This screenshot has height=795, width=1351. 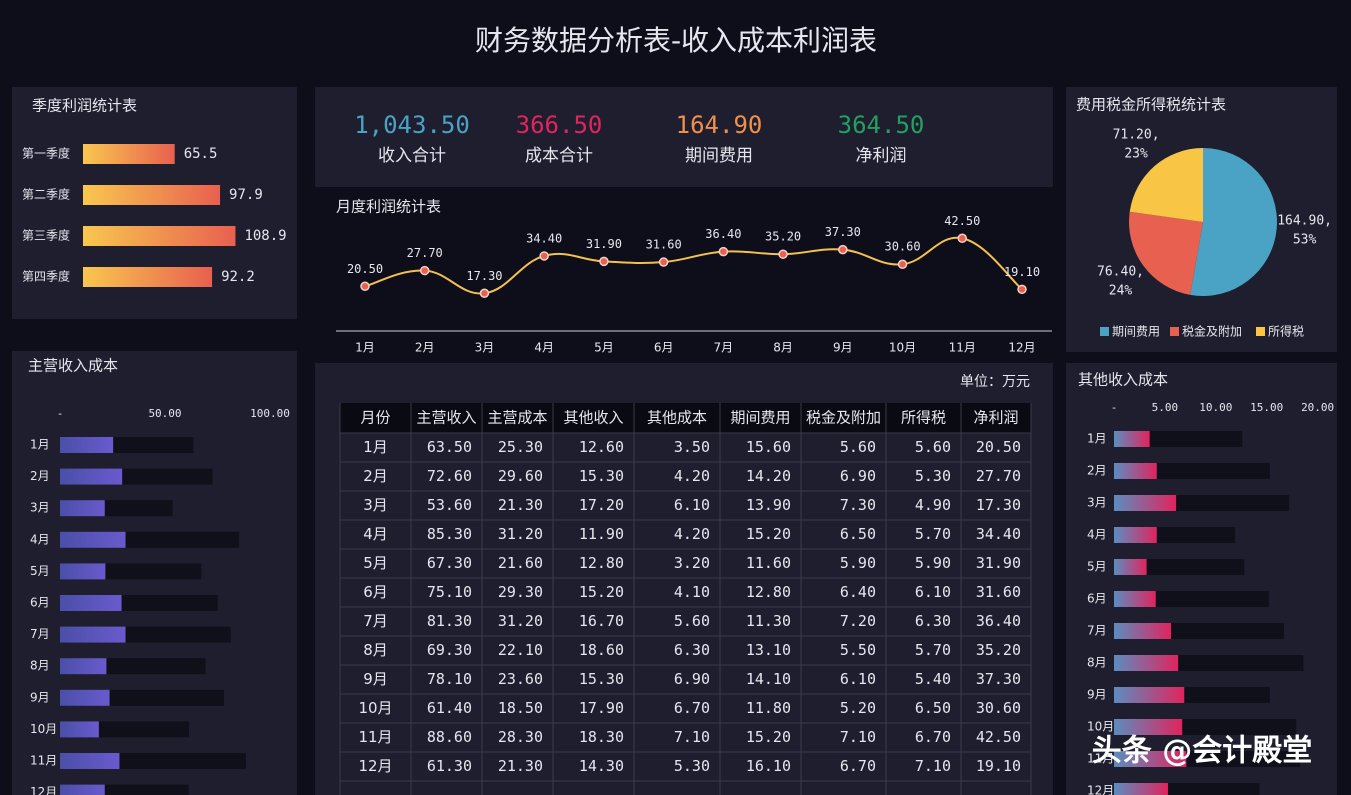 What do you see at coordinates (998, 476) in the screenshot?
I see `table-cell: 27.70` at bounding box center [998, 476].